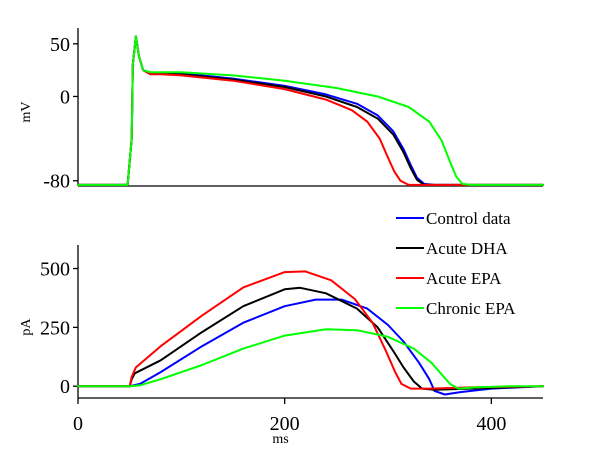  What do you see at coordinates (467, 248) in the screenshot?
I see `legend-label: Acute DHA` at bounding box center [467, 248].